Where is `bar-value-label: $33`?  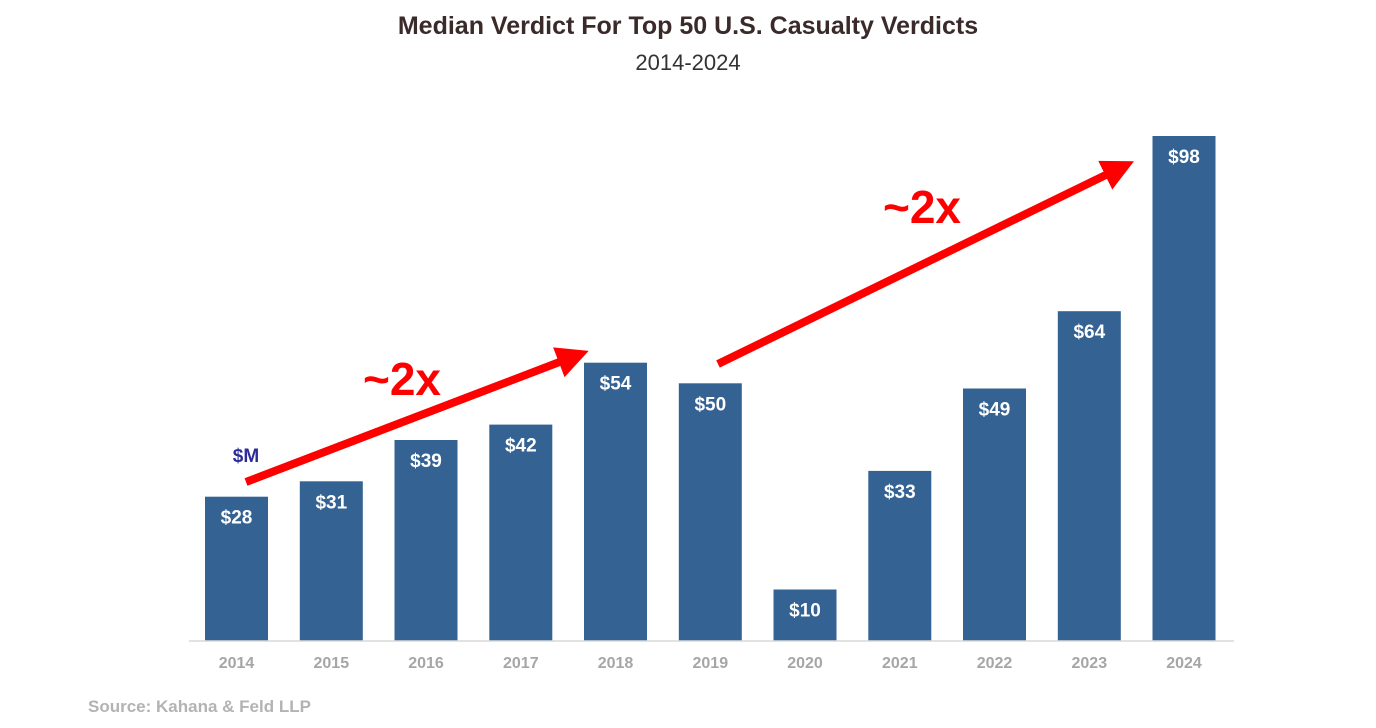 bar-value-label: $33 is located at coordinates (900, 492).